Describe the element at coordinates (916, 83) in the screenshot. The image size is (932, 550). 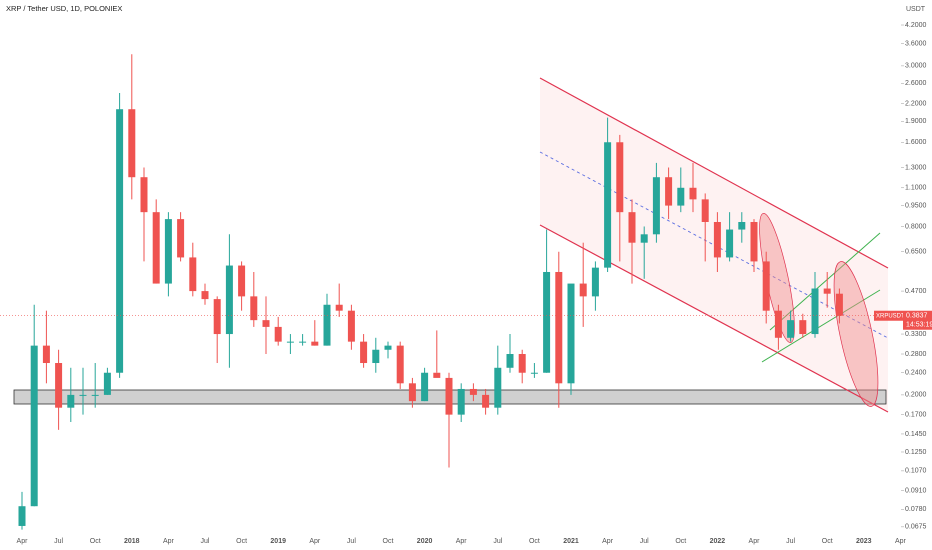
I see `y-tick-label: 2.6000` at that location.